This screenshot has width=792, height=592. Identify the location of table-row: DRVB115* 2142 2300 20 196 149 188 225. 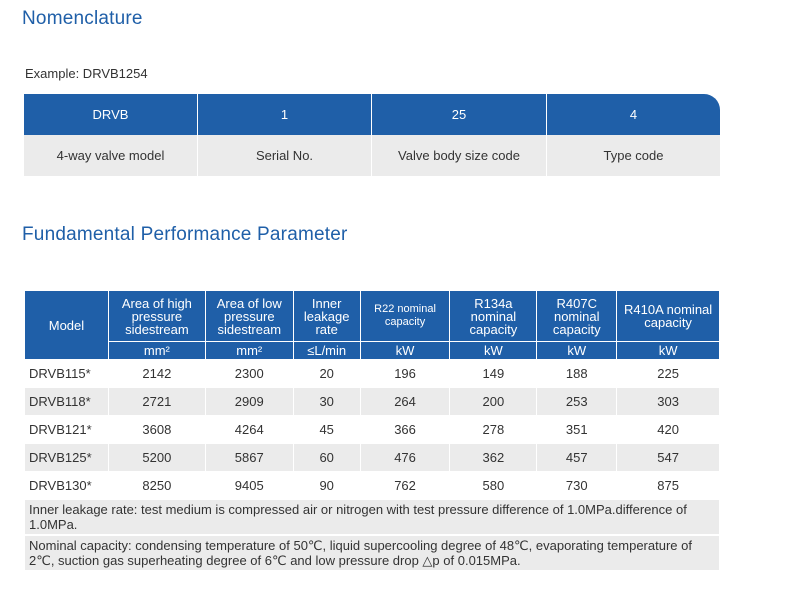
(372, 373).